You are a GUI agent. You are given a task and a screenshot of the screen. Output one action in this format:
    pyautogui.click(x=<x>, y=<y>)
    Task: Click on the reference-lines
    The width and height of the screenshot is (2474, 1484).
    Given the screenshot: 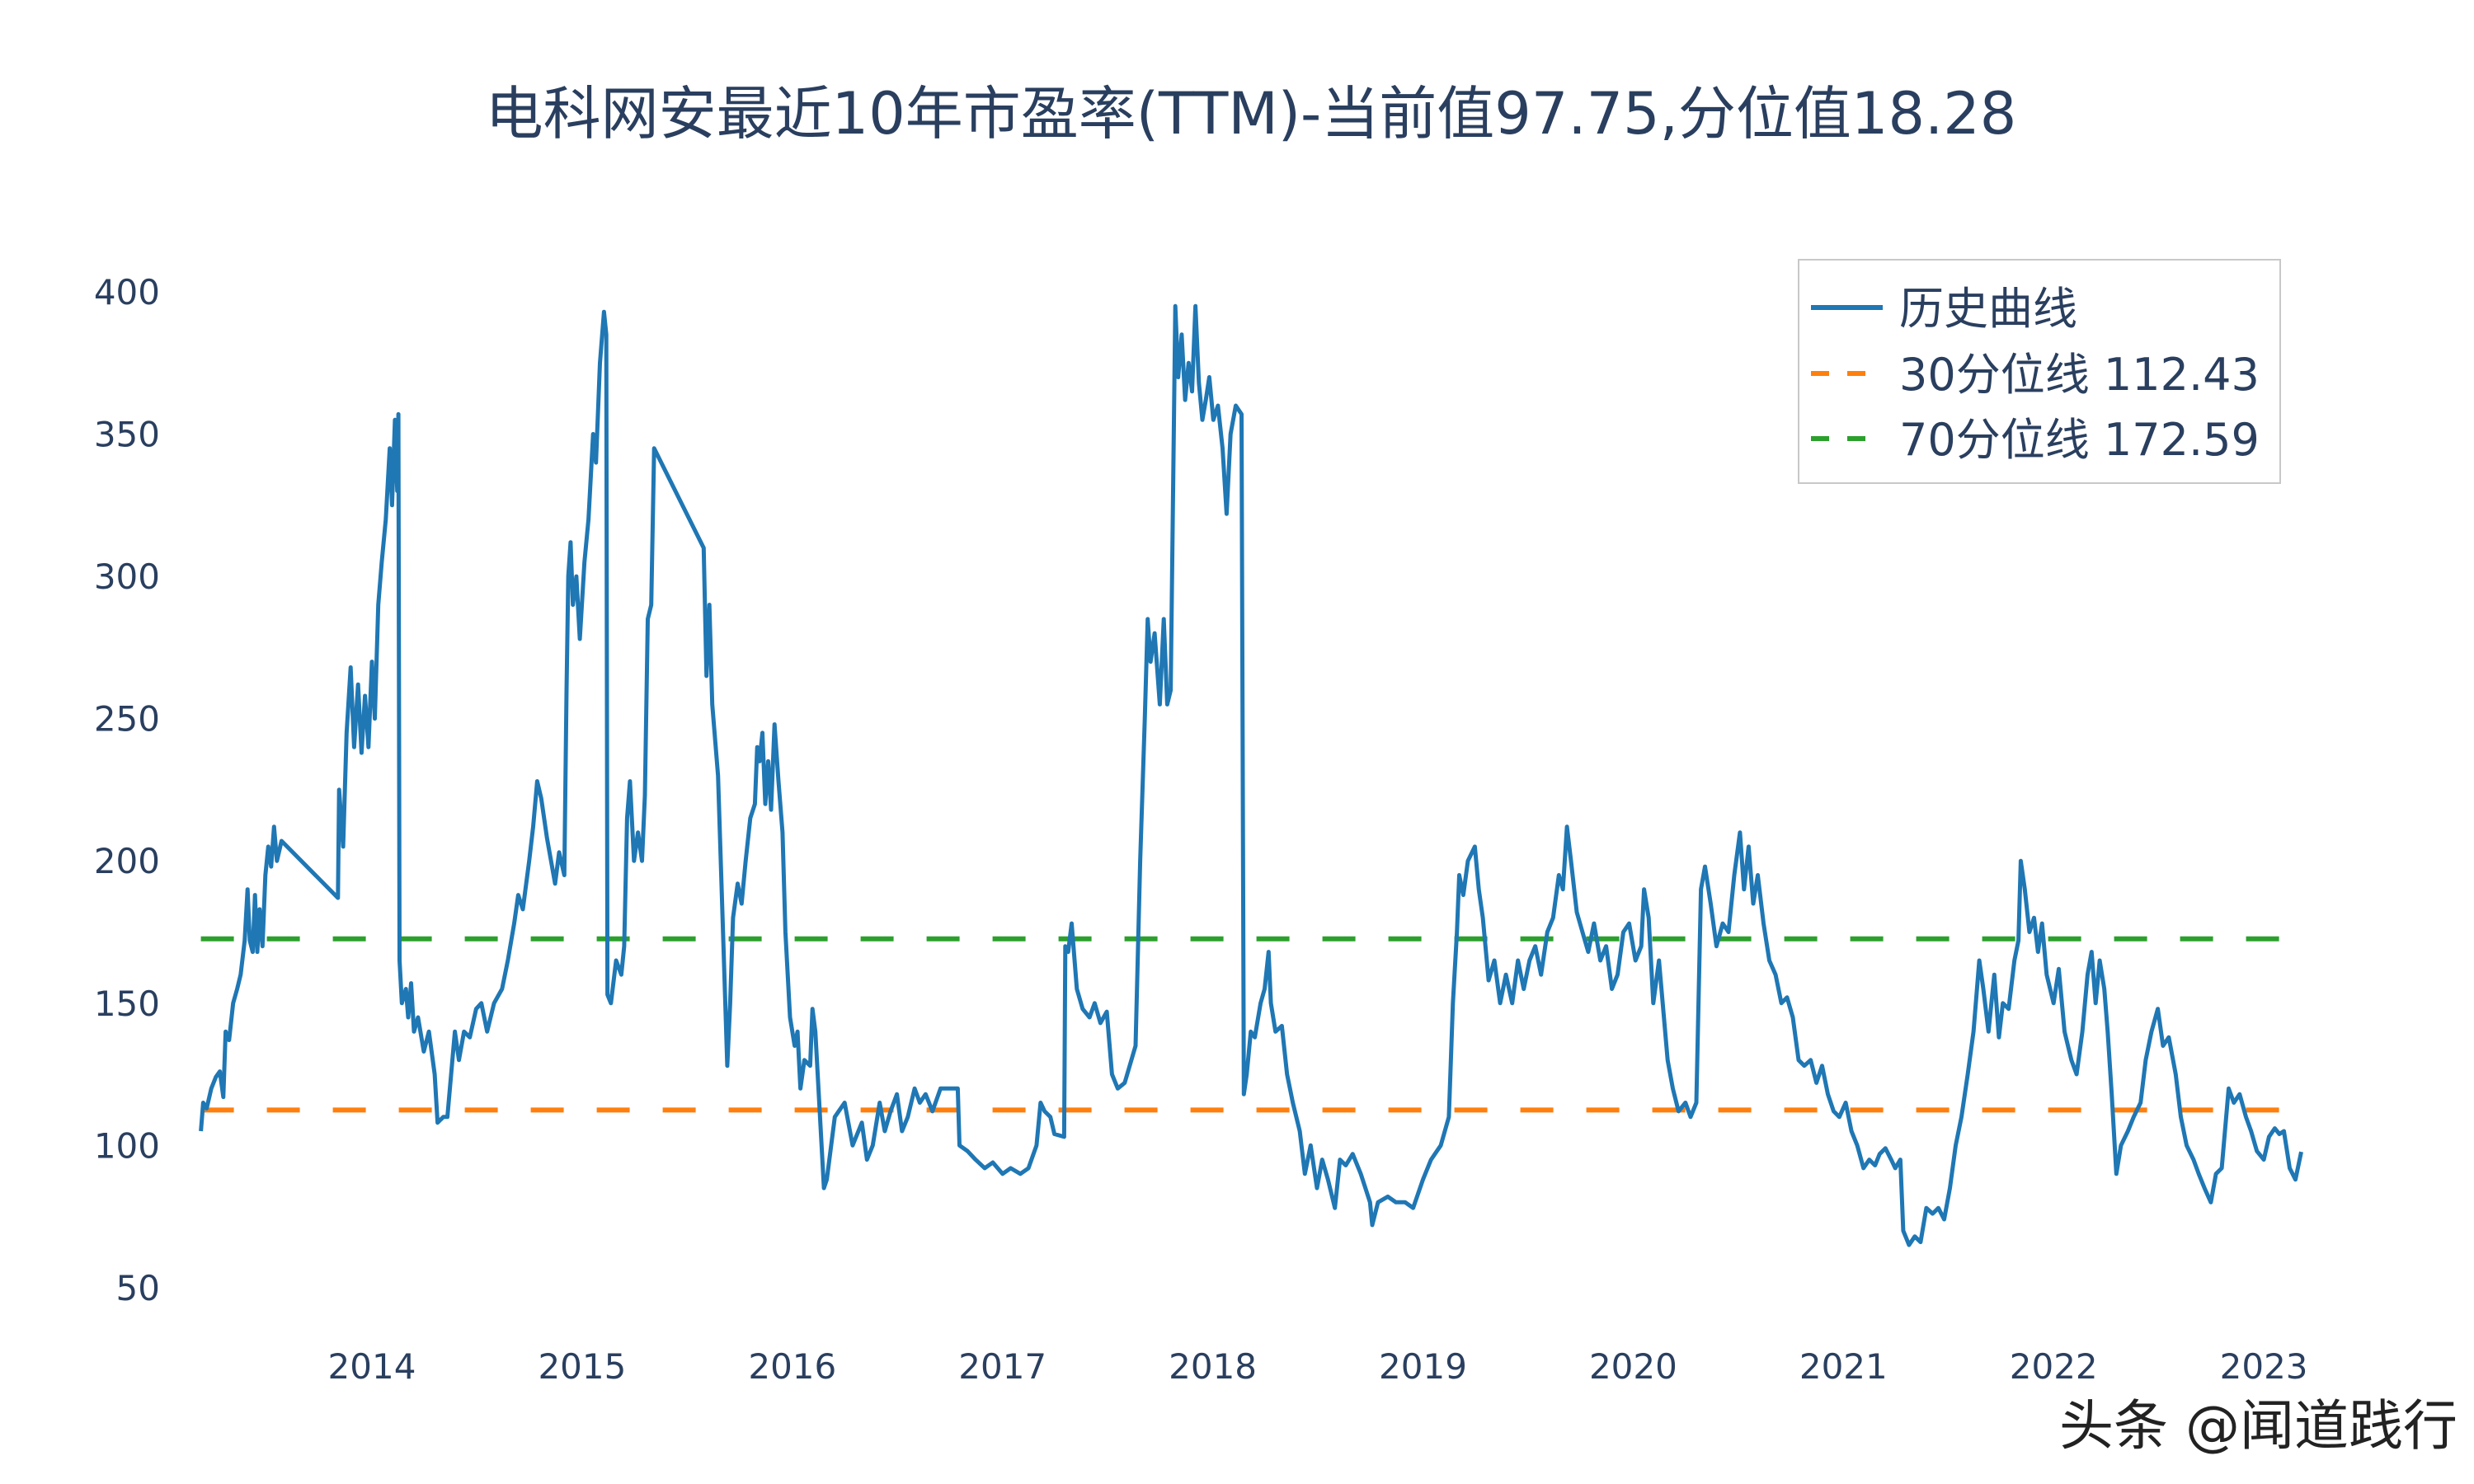 What is the action you would take?
    pyautogui.click(x=1251, y=1024)
    